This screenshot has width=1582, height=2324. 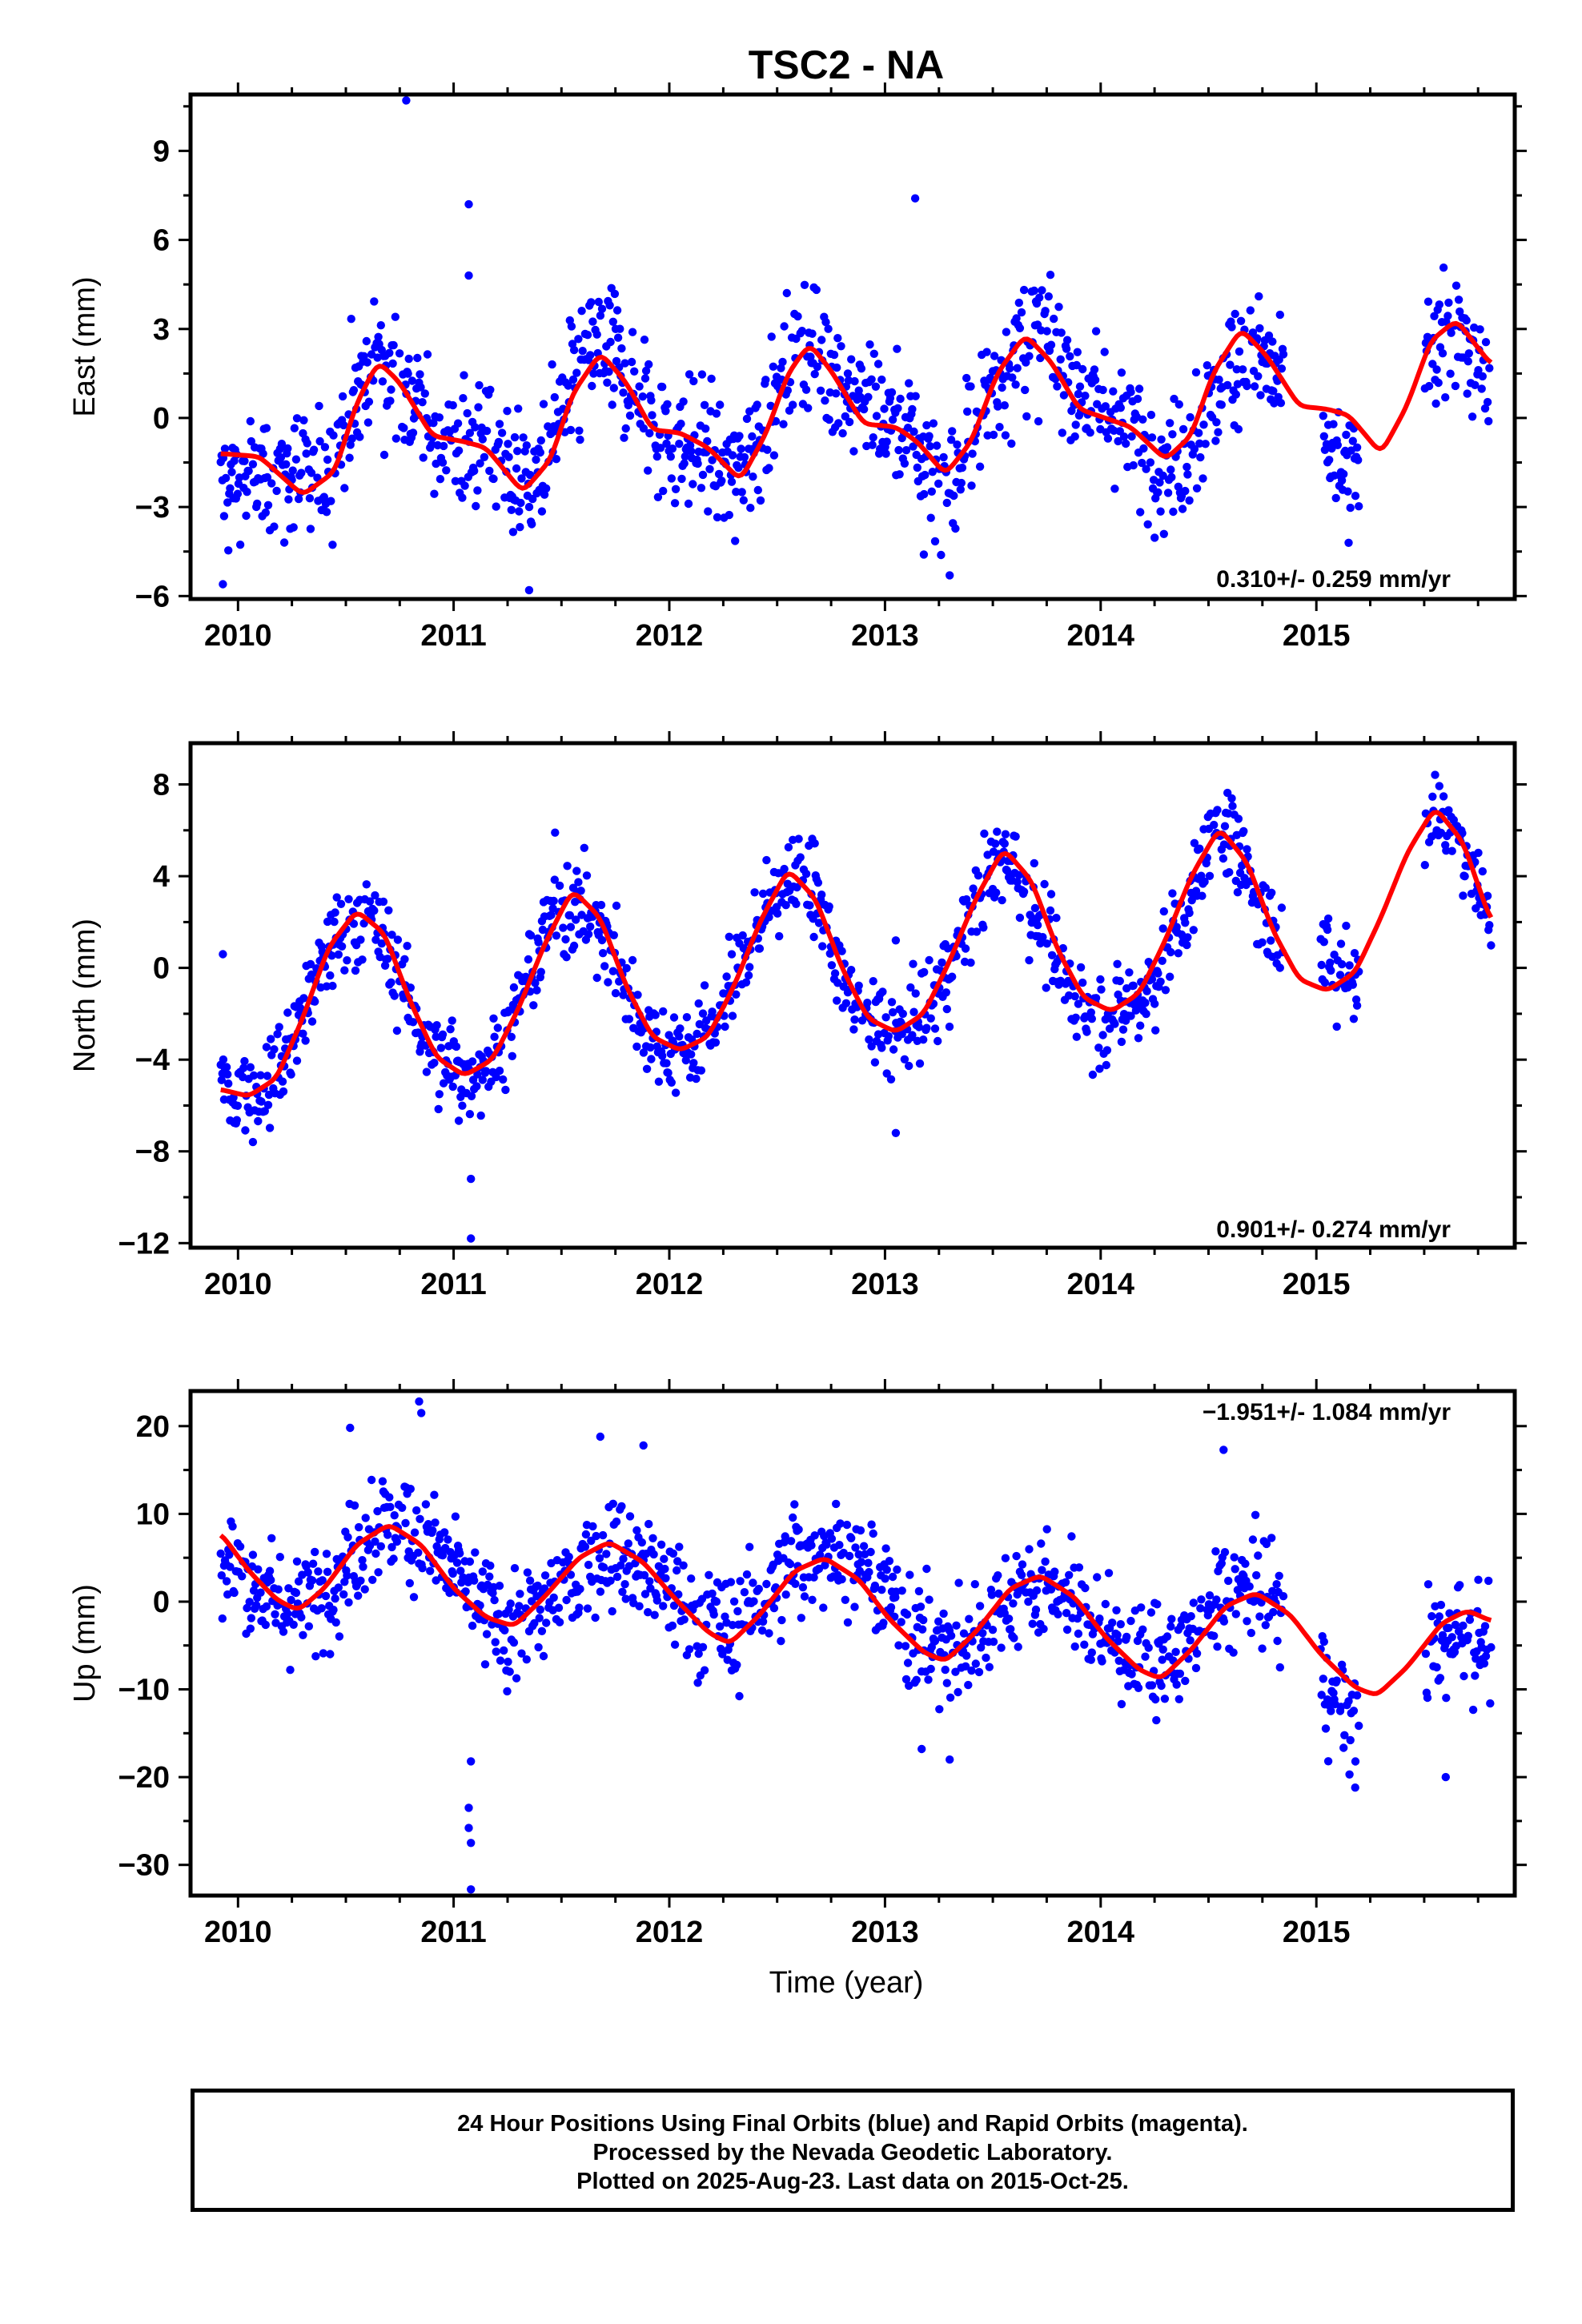 What do you see at coordinates (885, 636) in the screenshot?
I see `x-tick-label: 2013` at bounding box center [885, 636].